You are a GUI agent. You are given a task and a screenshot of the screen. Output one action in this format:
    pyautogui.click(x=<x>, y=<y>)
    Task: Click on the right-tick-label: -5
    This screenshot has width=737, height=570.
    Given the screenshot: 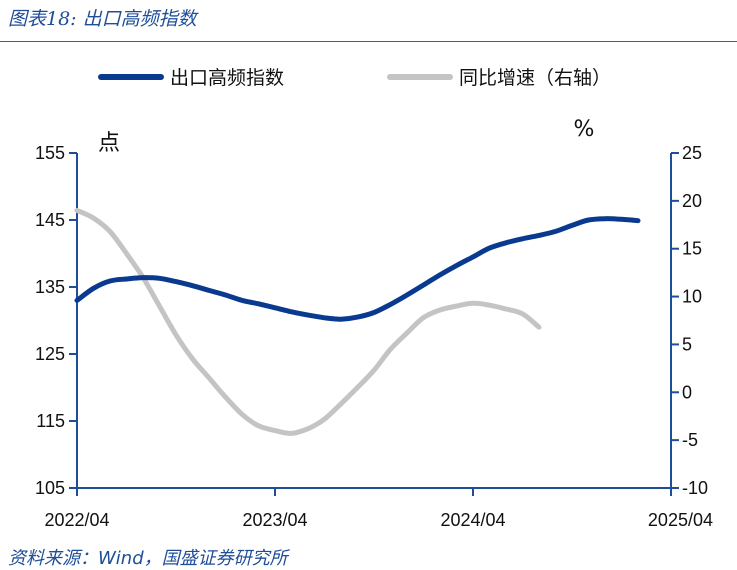 What is the action you would take?
    pyautogui.click(x=690, y=440)
    